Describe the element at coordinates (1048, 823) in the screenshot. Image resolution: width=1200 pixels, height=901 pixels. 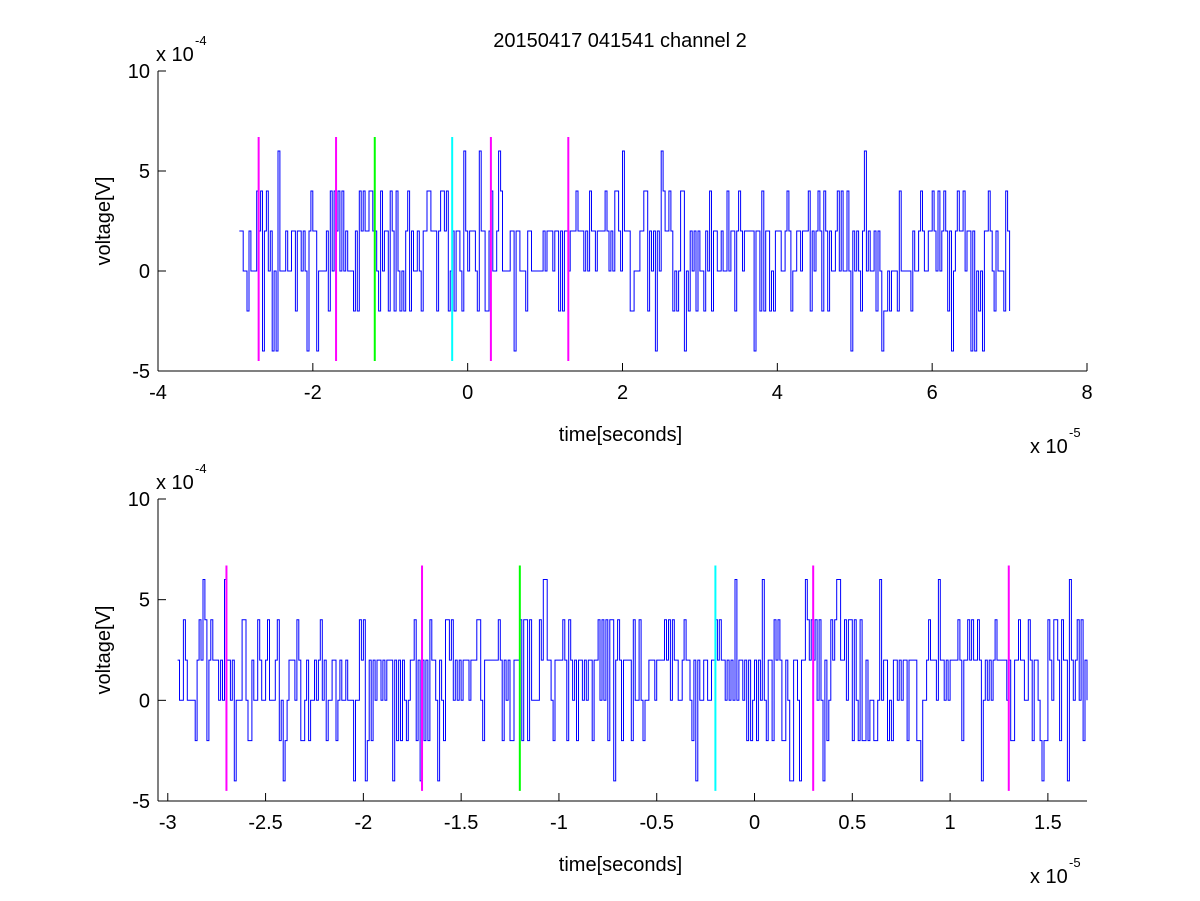
I see `x-tick-label: 1.5` at that location.